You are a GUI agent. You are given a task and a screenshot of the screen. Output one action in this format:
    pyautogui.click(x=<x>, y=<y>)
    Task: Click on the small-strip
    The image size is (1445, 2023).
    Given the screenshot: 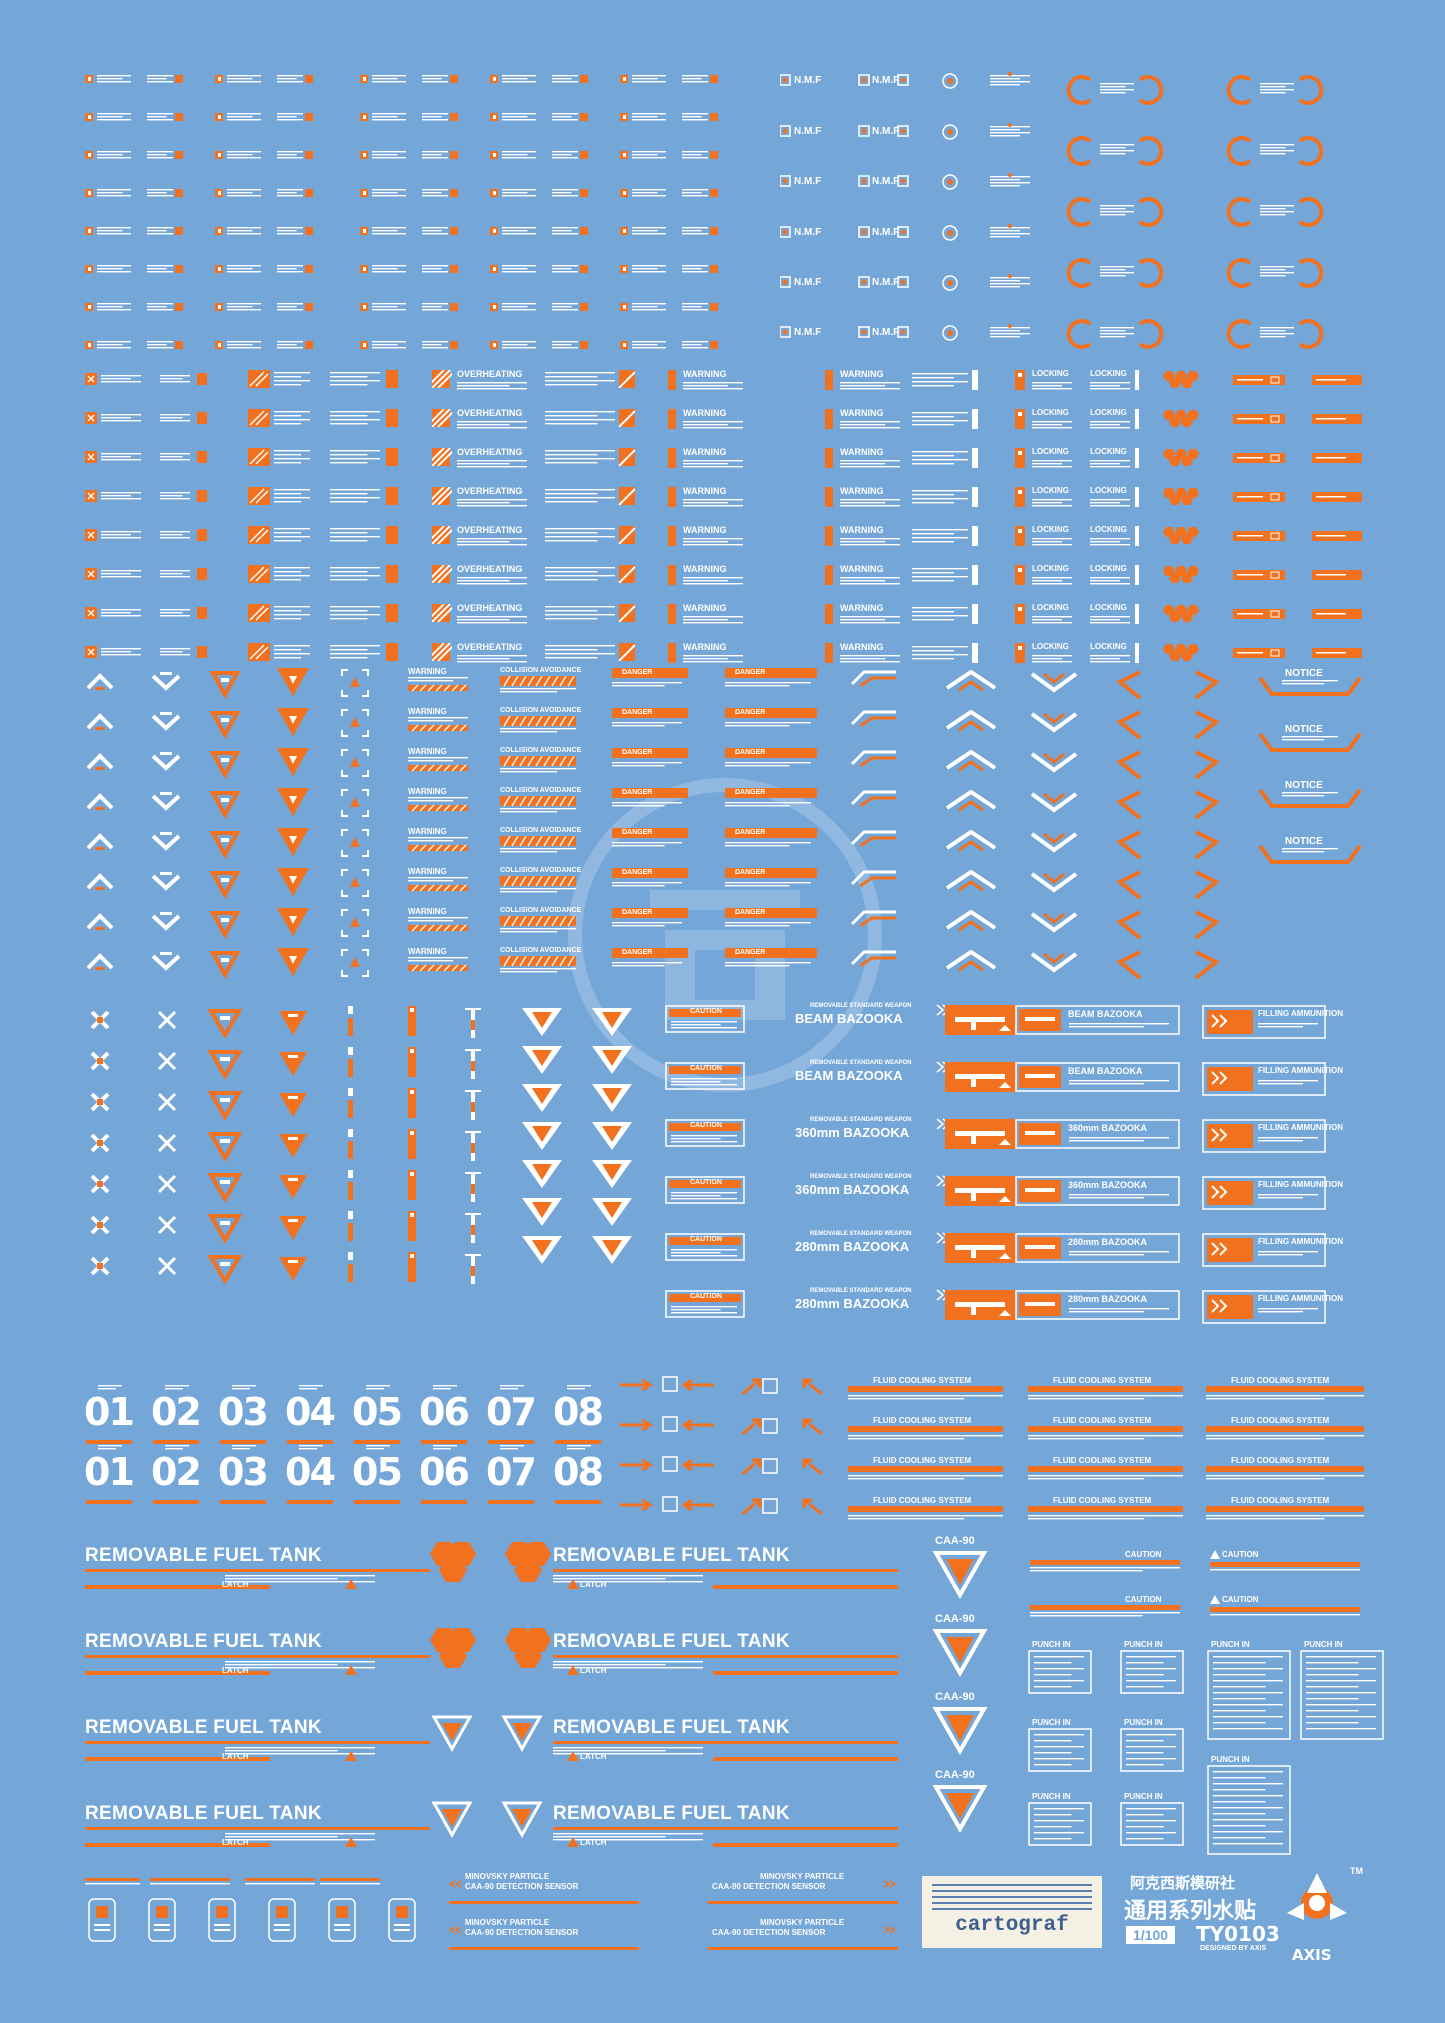 What is the action you would take?
    pyautogui.click(x=190, y=1880)
    